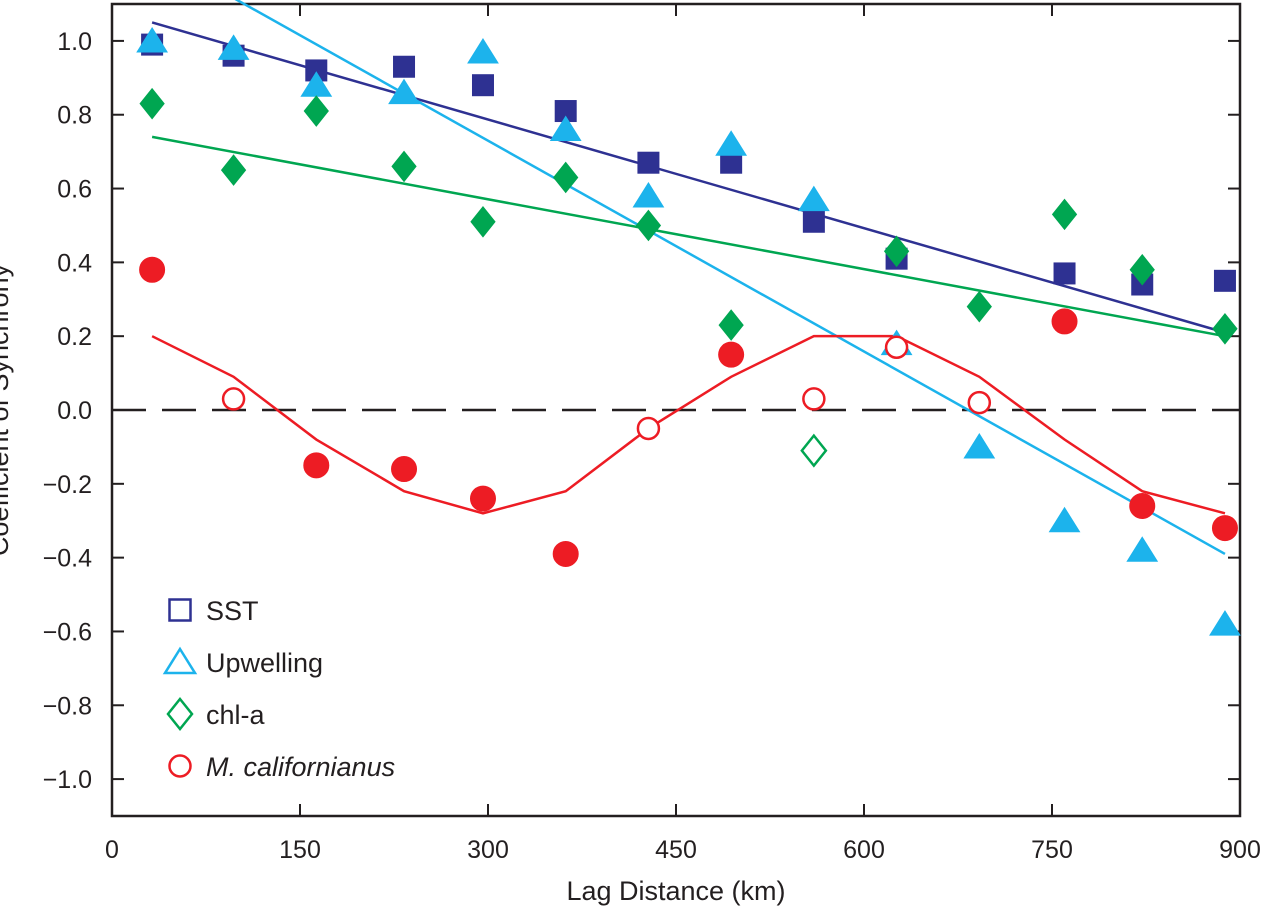  What do you see at coordinates (67, 632) in the screenshot?
I see `y-tick-label: −0.6` at bounding box center [67, 632].